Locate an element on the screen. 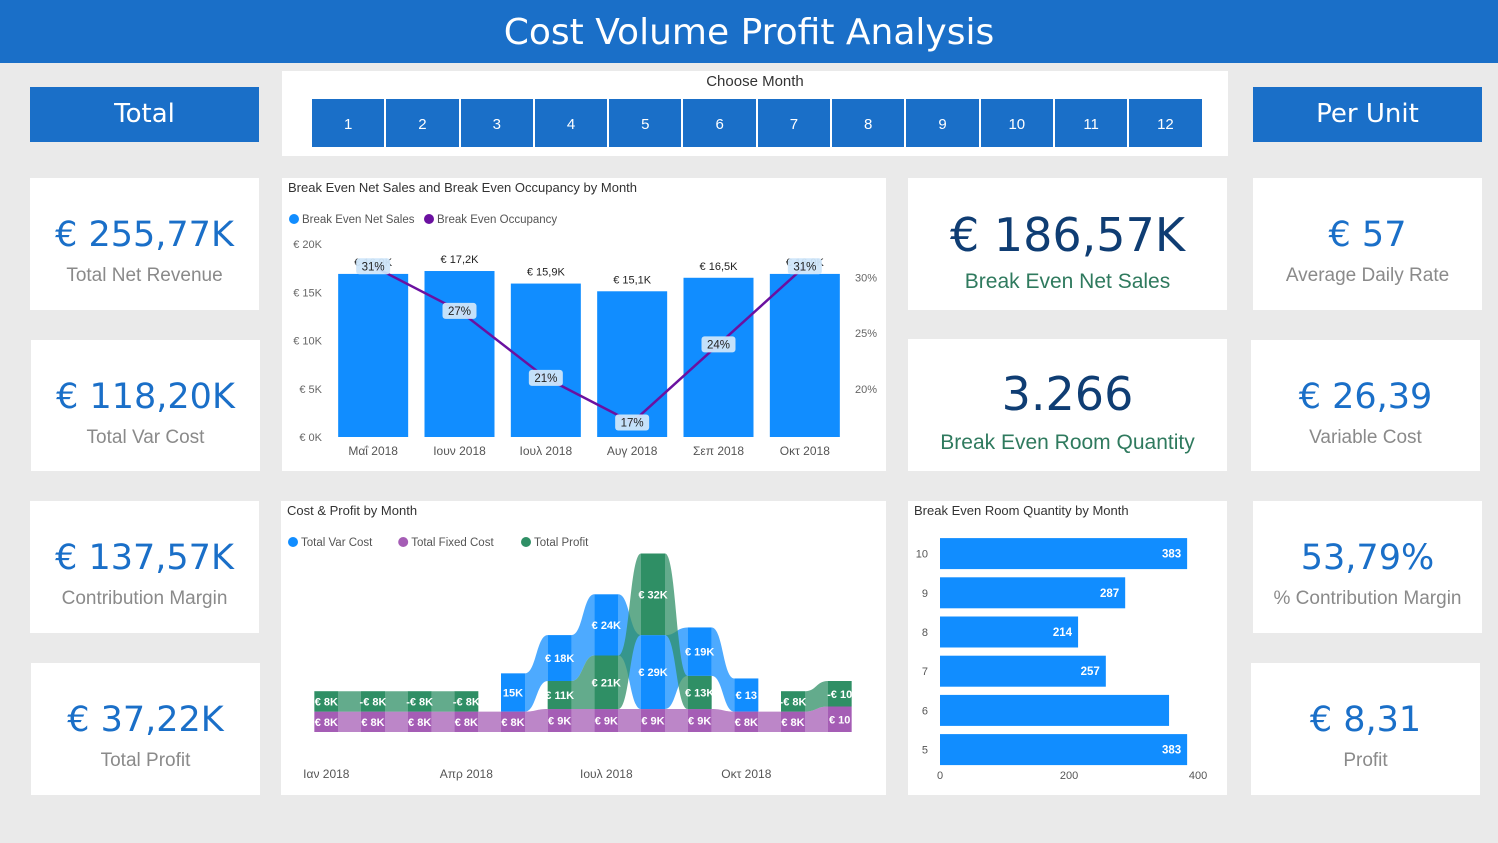 This screenshot has height=843, width=1498. bar-data-label: € 15,1K is located at coordinates (632, 280).